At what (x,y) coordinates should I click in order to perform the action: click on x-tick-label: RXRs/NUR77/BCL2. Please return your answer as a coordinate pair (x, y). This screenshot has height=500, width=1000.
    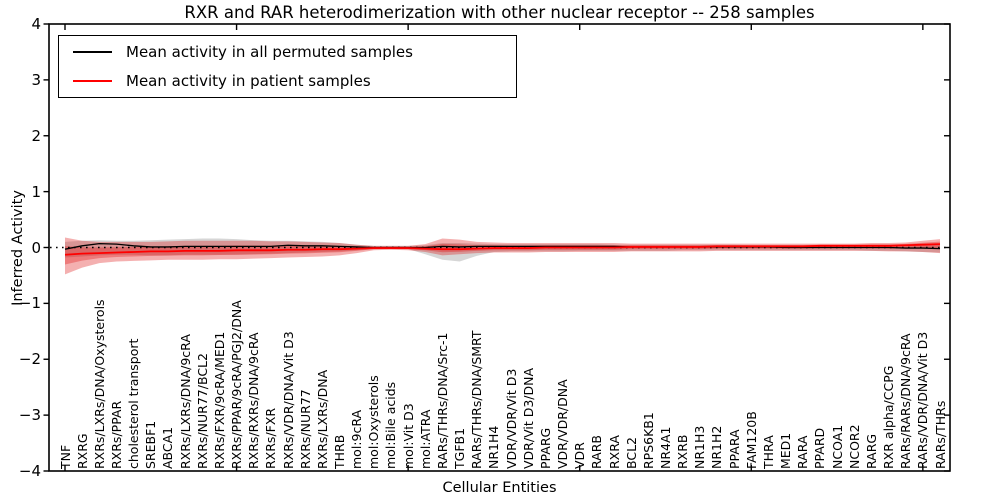
    Looking at the image, I should click on (202, 411).